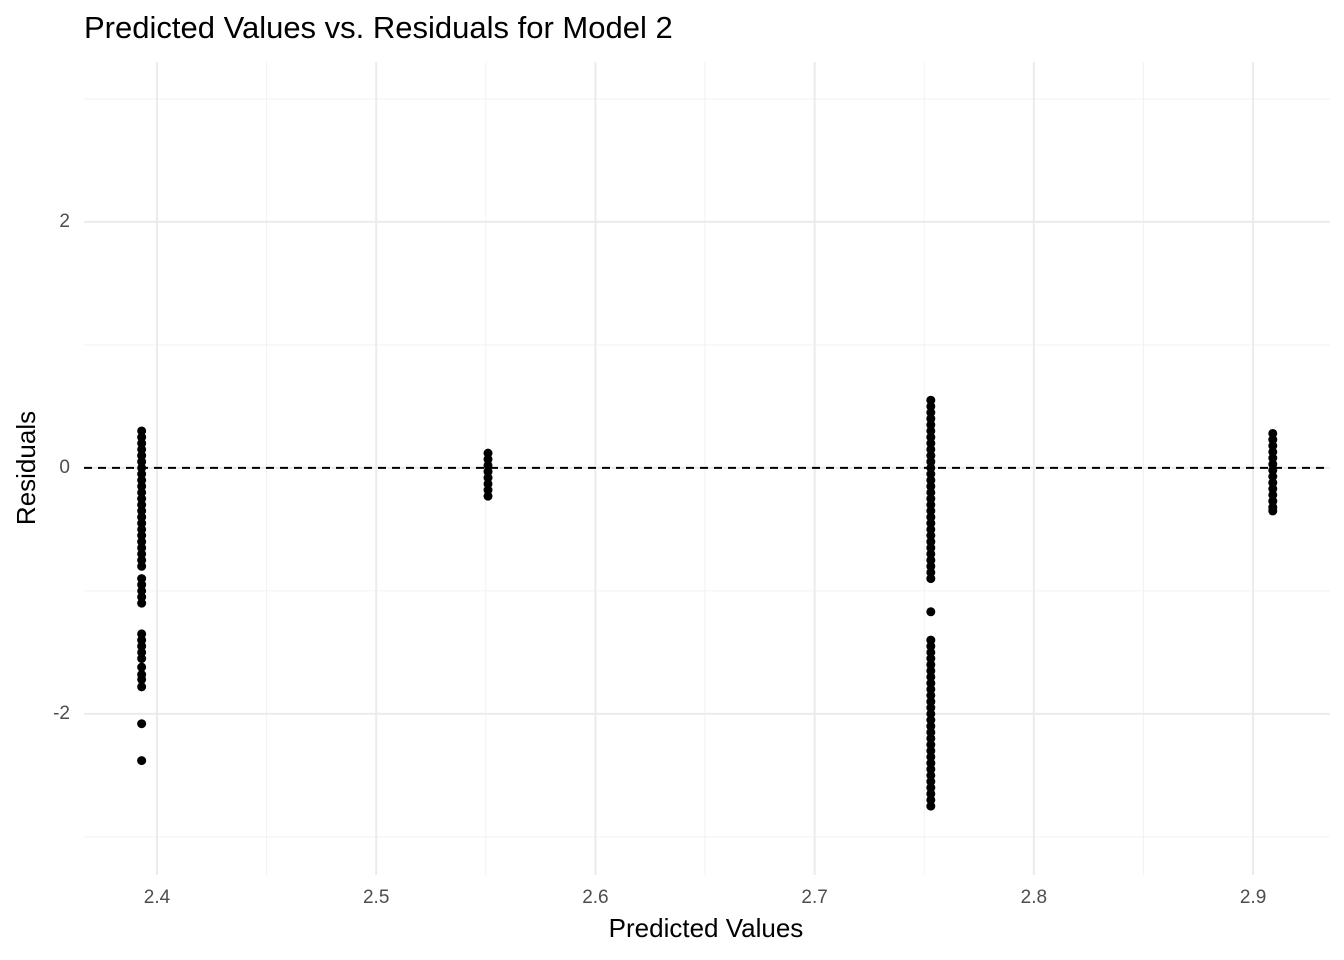 The width and height of the screenshot is (1344, 960). I want to click on y-tick-label: 0, so click(64, 467).